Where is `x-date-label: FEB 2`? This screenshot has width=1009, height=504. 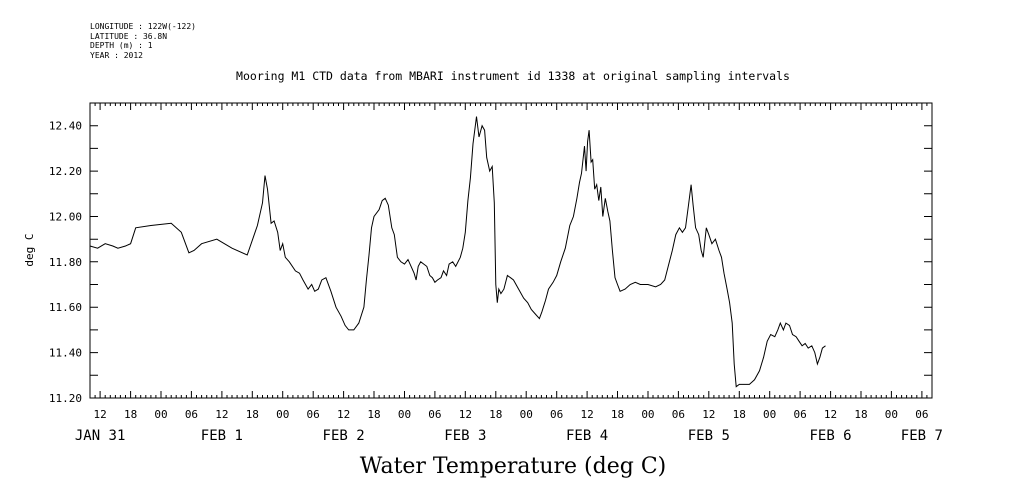
x-date-label: FEB 2 is located at coordinates (344, 436).